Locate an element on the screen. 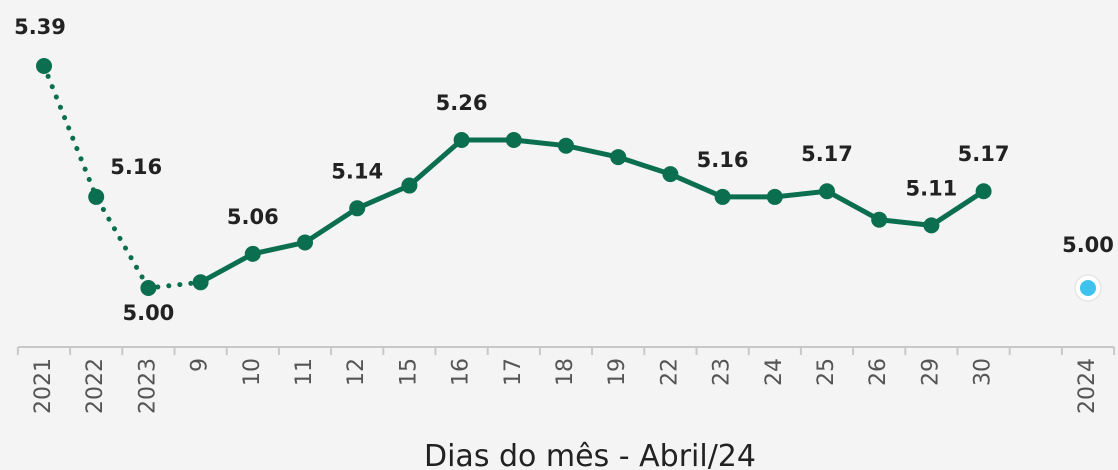 This screenshot has width=1118, height=470. x-tick-label: 11 is located at coordinates (304, 372).